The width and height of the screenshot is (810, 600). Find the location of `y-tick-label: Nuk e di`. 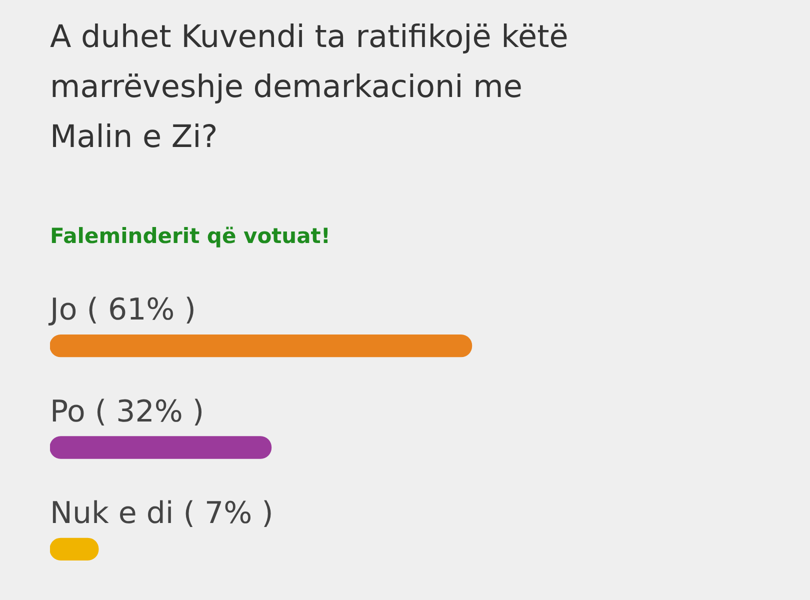

y-tick-label: Nuk e di is located at coordinates (117, 513).